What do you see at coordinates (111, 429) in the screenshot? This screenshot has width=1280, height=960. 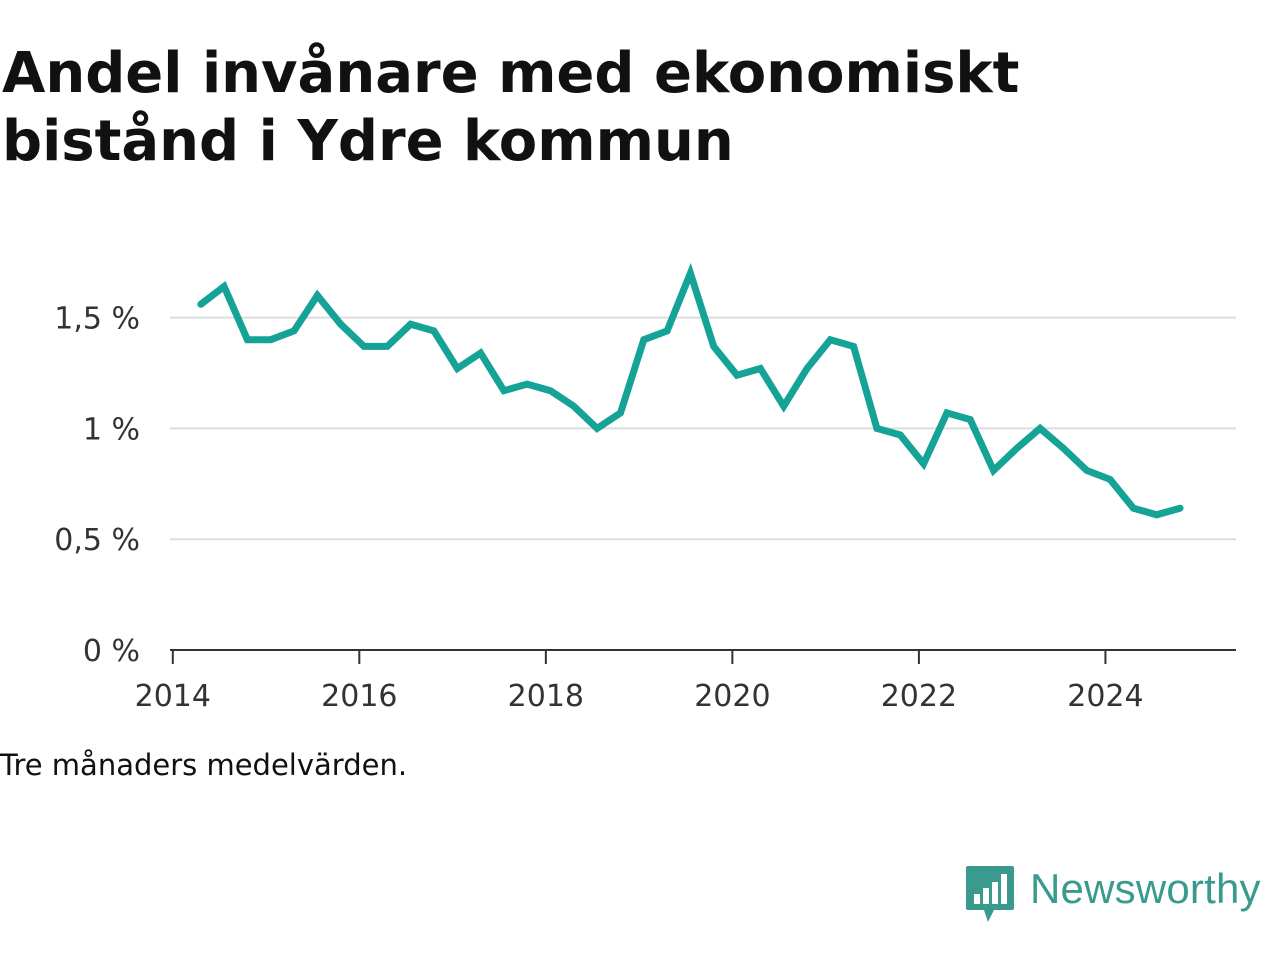 I see `y-tick-label: 1 %` at bounding box center [111, 429].